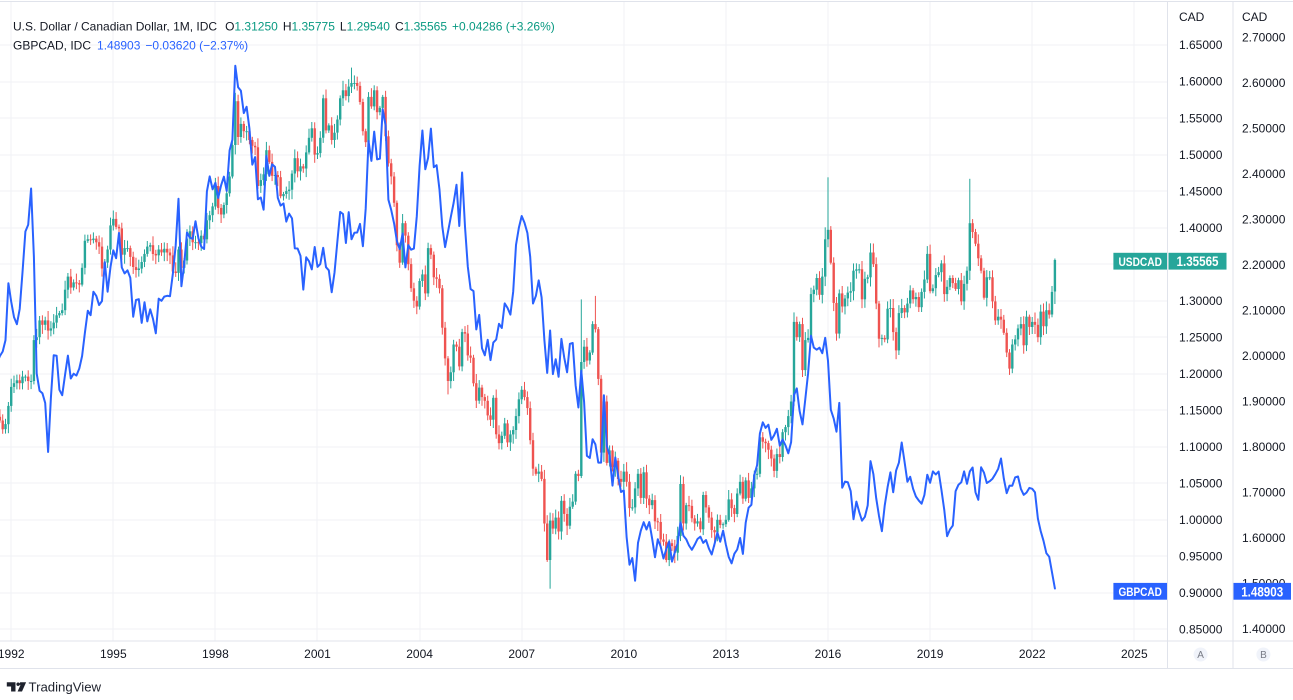  I want to click on svg-text: 2001, so click(317, 654).